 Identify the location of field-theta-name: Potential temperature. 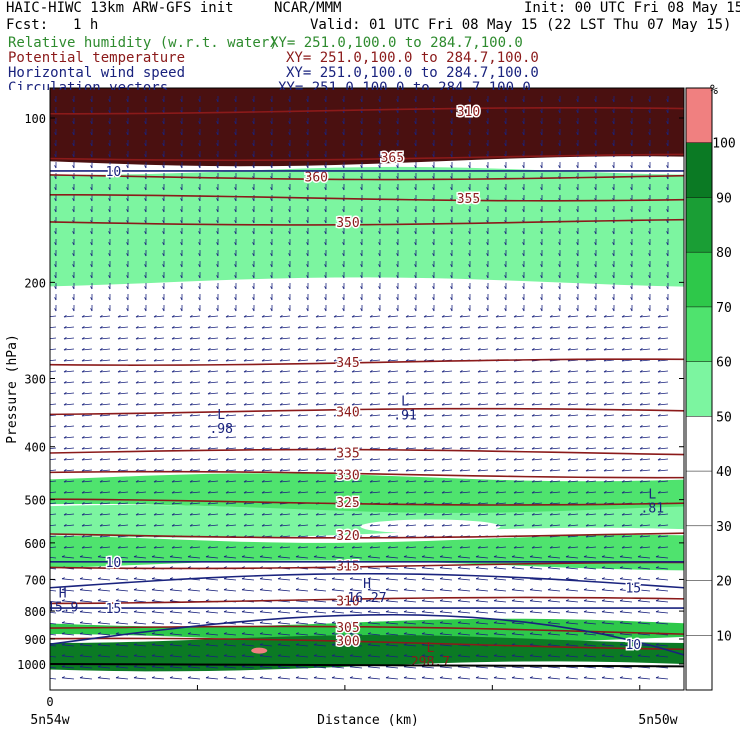
(97, 58).